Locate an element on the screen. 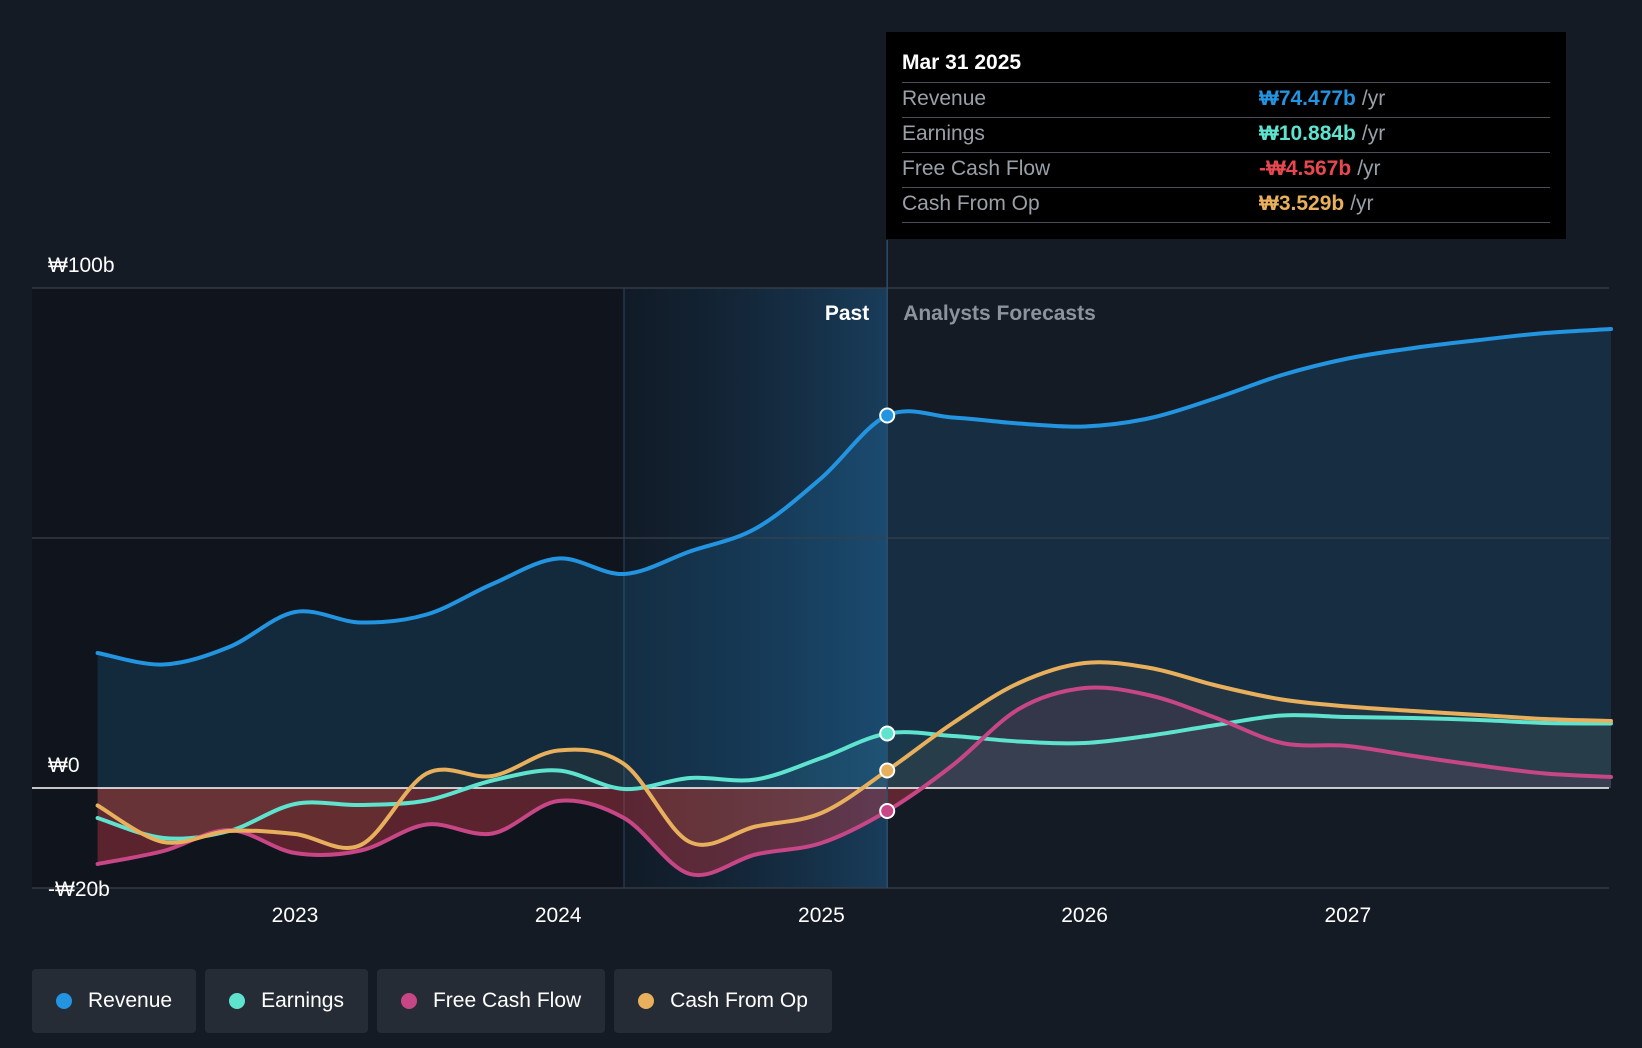  area-earnings-negative is located at coordinates (854, 813).